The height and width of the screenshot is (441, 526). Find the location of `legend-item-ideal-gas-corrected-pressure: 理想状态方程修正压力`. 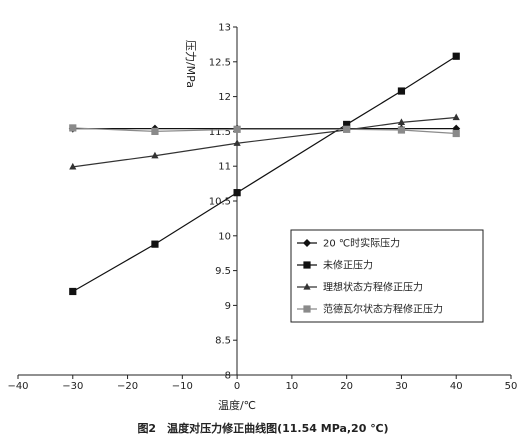

legend-item-ideal-gas-corrected-pressure: 理想状态方程修正压力 is located at coordinates (360, 287).